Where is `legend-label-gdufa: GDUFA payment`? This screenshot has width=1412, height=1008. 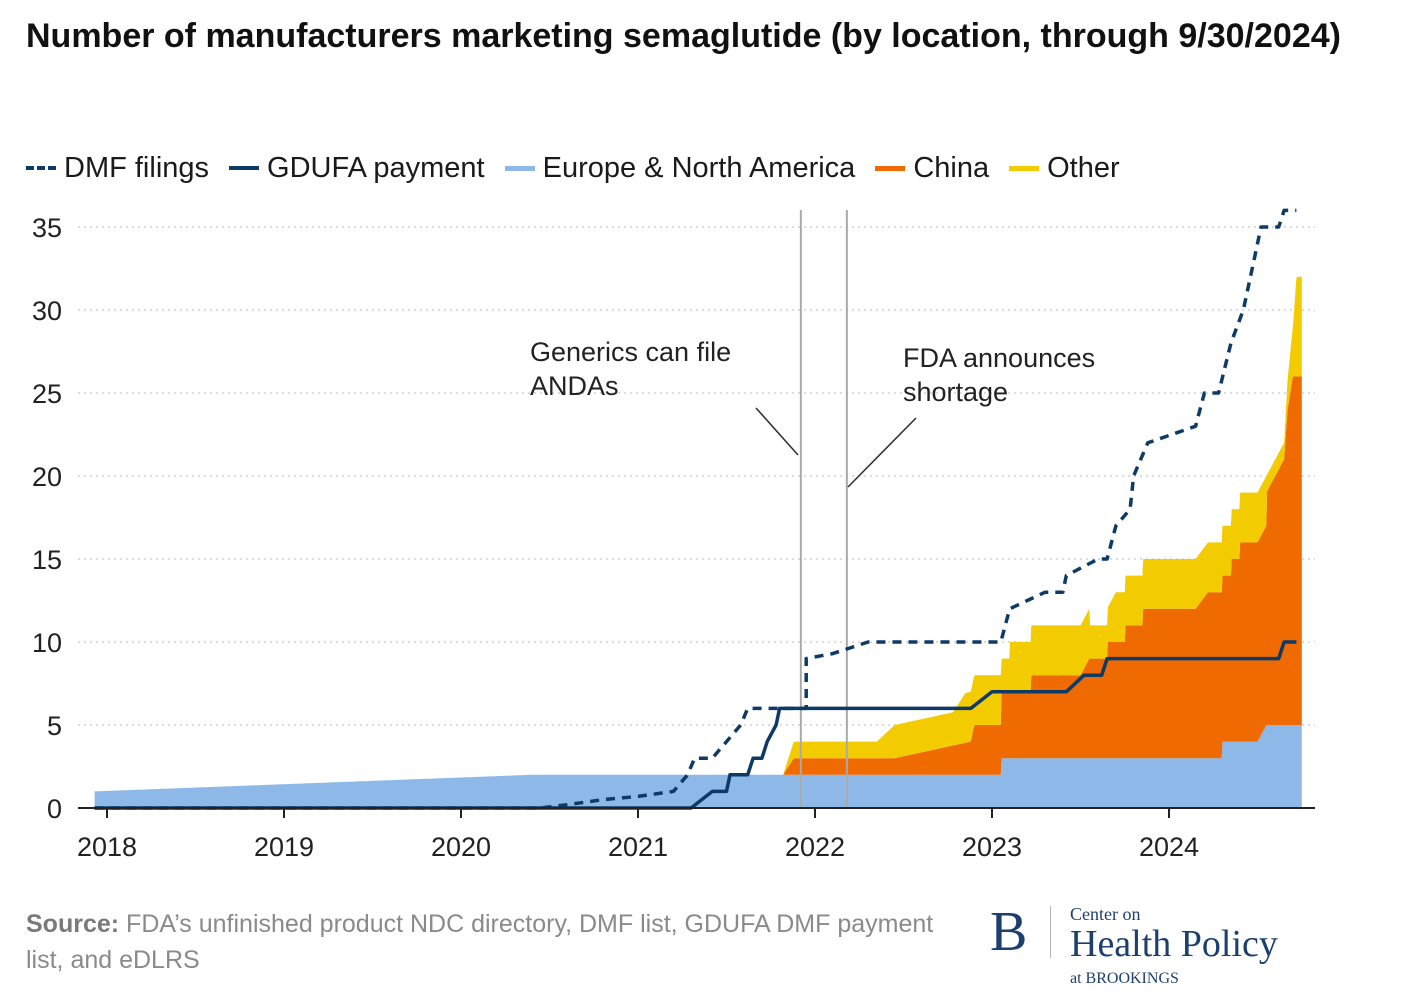
legend-label-gdufa: GDUFA payment is located at coordinates (376, 167).